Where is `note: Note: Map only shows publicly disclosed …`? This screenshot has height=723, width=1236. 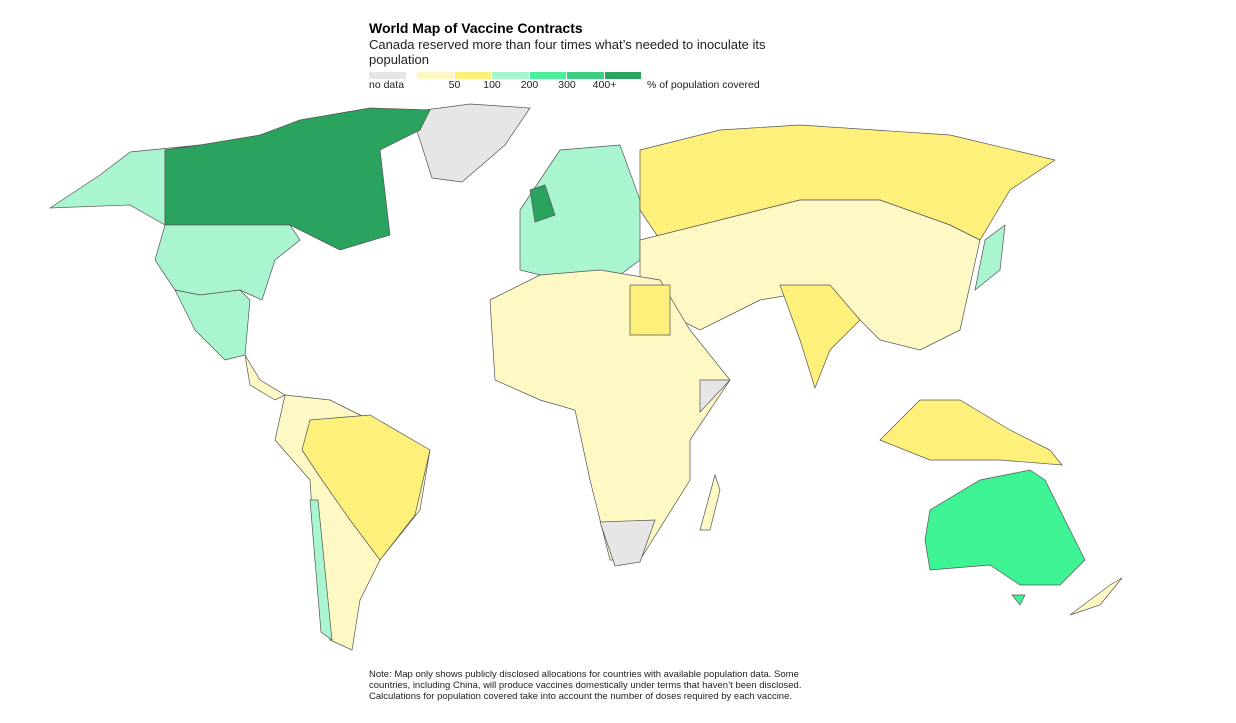 note: Note: Map only shows publicly disclosed … is located at coordinates (585, 685).